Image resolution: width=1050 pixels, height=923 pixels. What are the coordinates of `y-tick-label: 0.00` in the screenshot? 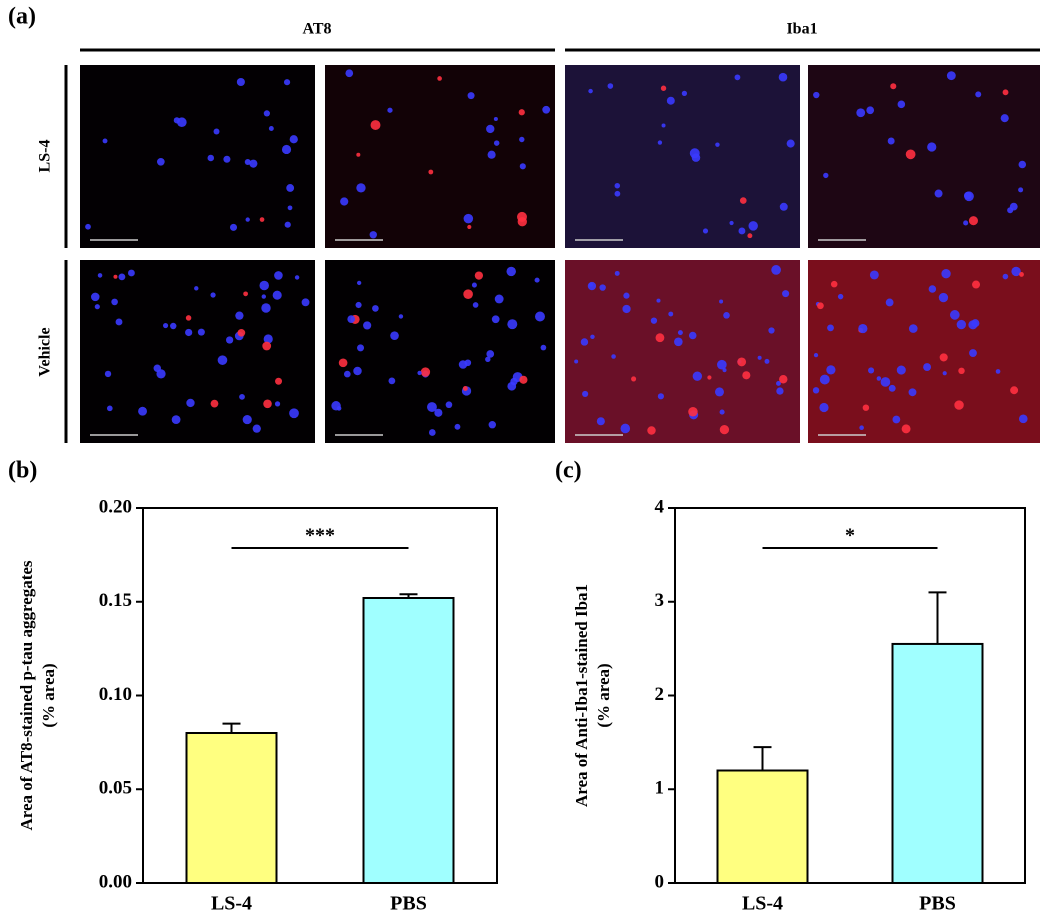 It's located at (115, 881).